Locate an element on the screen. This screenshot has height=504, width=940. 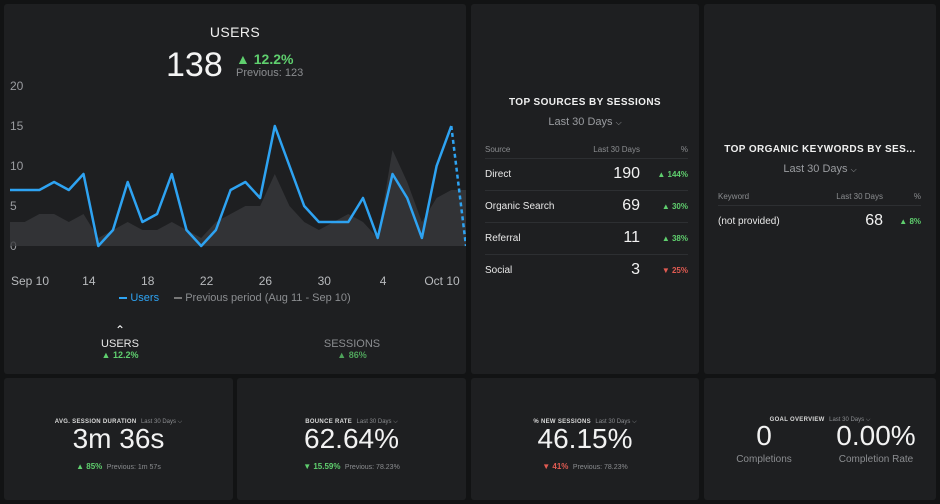
goal-range-label: Last 30 Days is located at coordinates (847, 420).